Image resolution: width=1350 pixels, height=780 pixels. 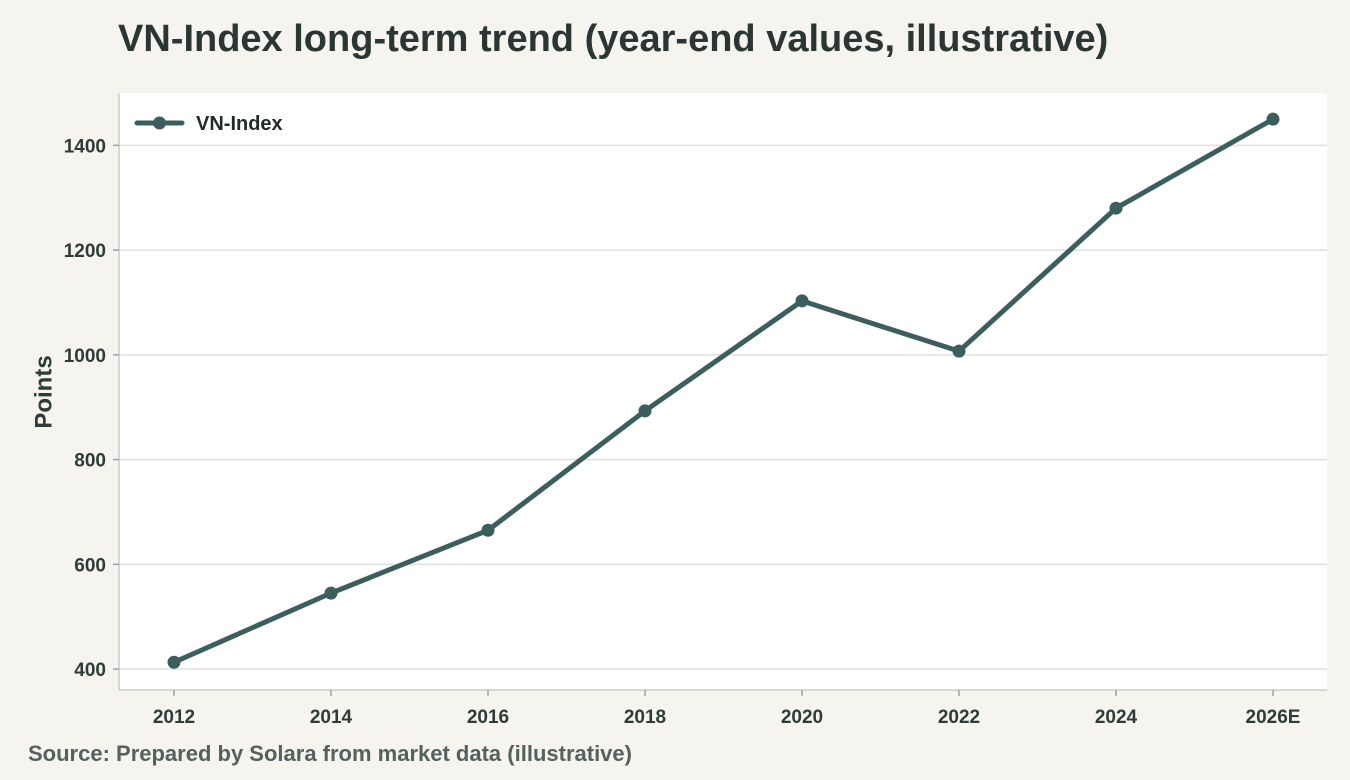 I want to click on x-axis-ticks: 2012 2014 2016 2018 2020 2022 2024 2026E, so click(x=727, y=709).